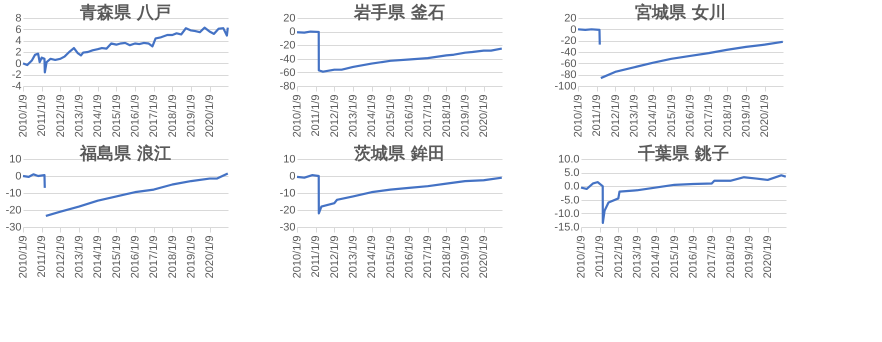 The image size is (882, 342). I want to click on chart-title: 岩手県 釜石, so click(399, 13).